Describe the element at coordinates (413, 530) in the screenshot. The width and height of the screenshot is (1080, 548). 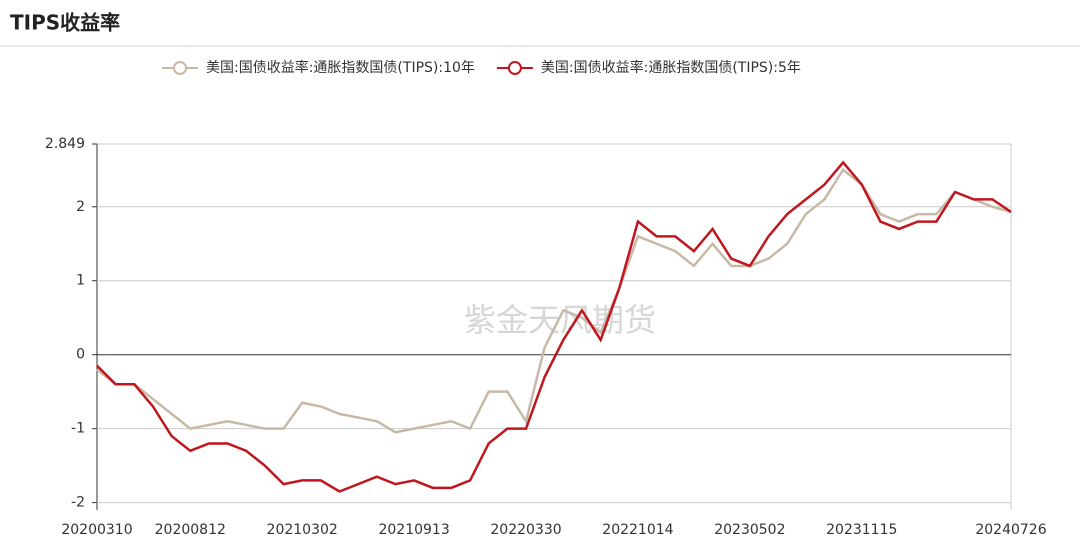
I see `x-tick-label: 20210913` at that location.